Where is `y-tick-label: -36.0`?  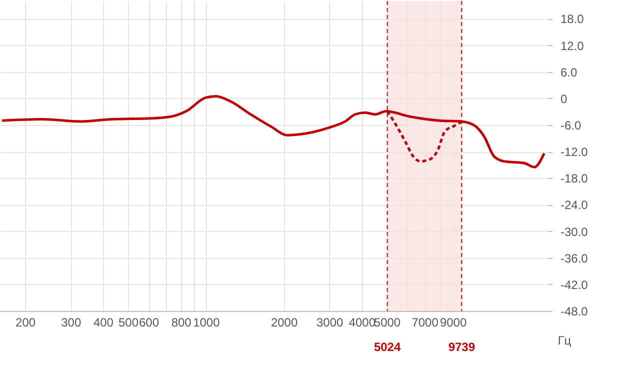 y-tick-label: -36.0 is located at coordinates (574, 258).